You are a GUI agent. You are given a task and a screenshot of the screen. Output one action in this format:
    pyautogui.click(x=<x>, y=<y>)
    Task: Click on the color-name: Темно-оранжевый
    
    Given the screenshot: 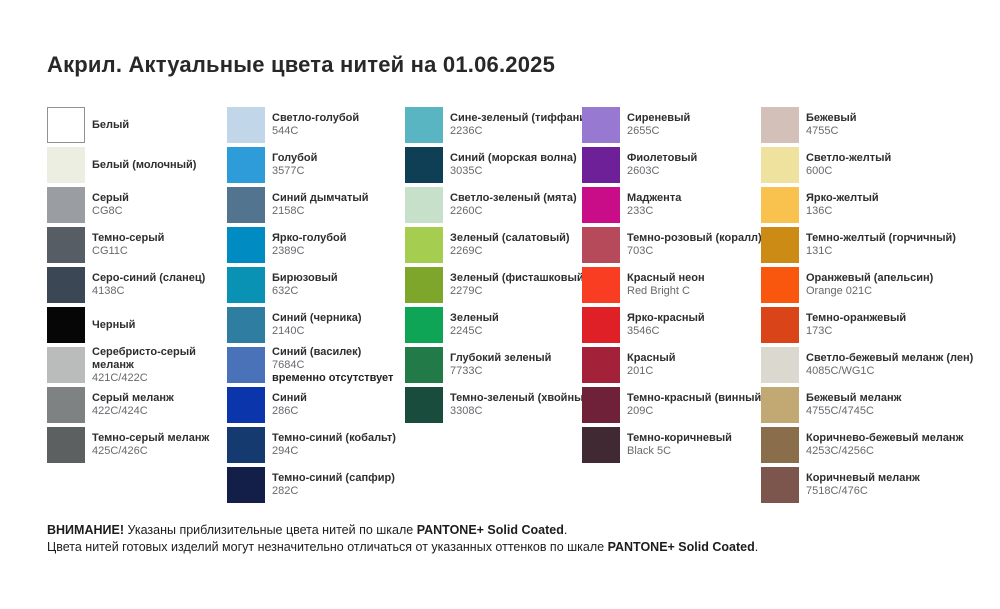 What is the action you would take?
    pyautogui.click(x=856, y=318)
    